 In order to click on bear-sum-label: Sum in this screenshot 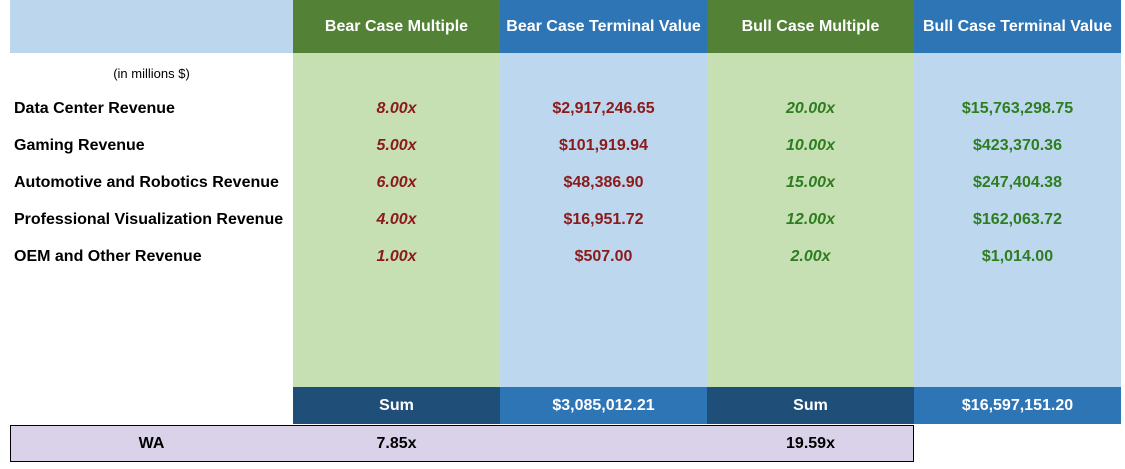, I will do `click(396, 405)`.